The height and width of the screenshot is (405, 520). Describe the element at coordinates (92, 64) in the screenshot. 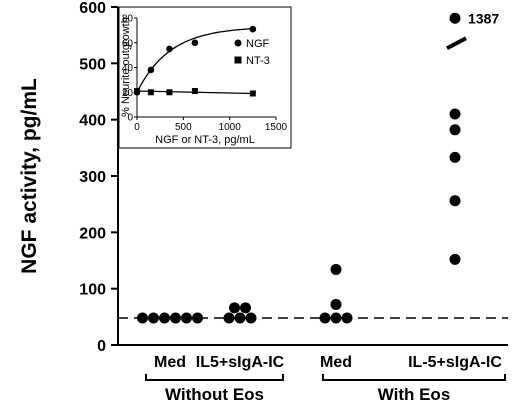

I see `y-tick-label: 500` at that location.